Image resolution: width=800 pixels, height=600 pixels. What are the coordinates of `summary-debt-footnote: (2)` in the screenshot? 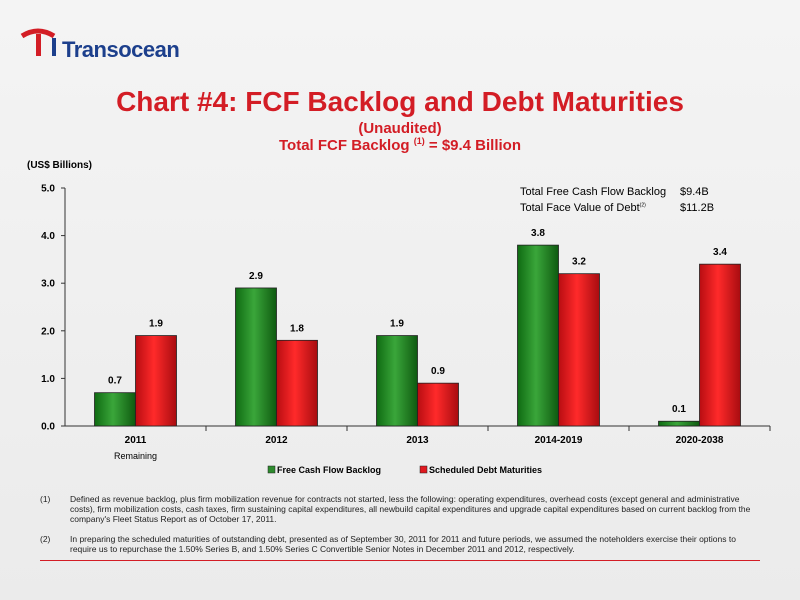 It's located at (642, 205).